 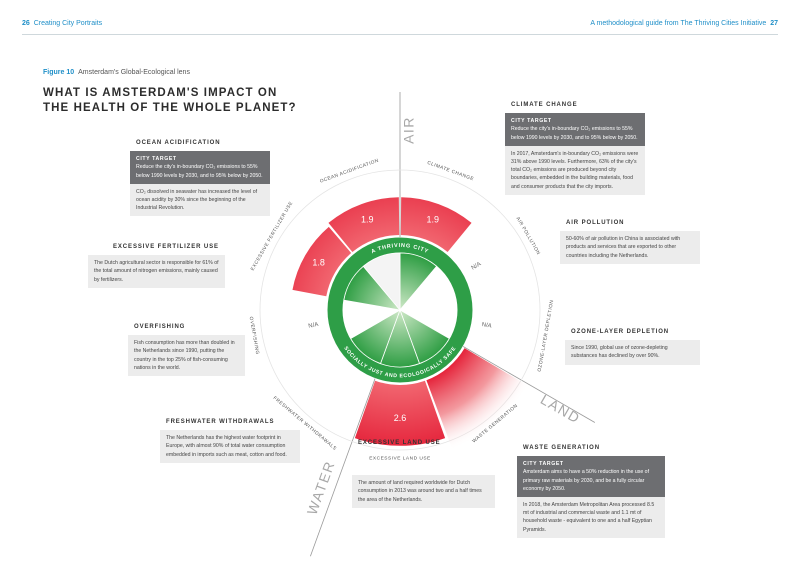 I want to click on wedge-value: 1.8, so click(x=318, y=262).